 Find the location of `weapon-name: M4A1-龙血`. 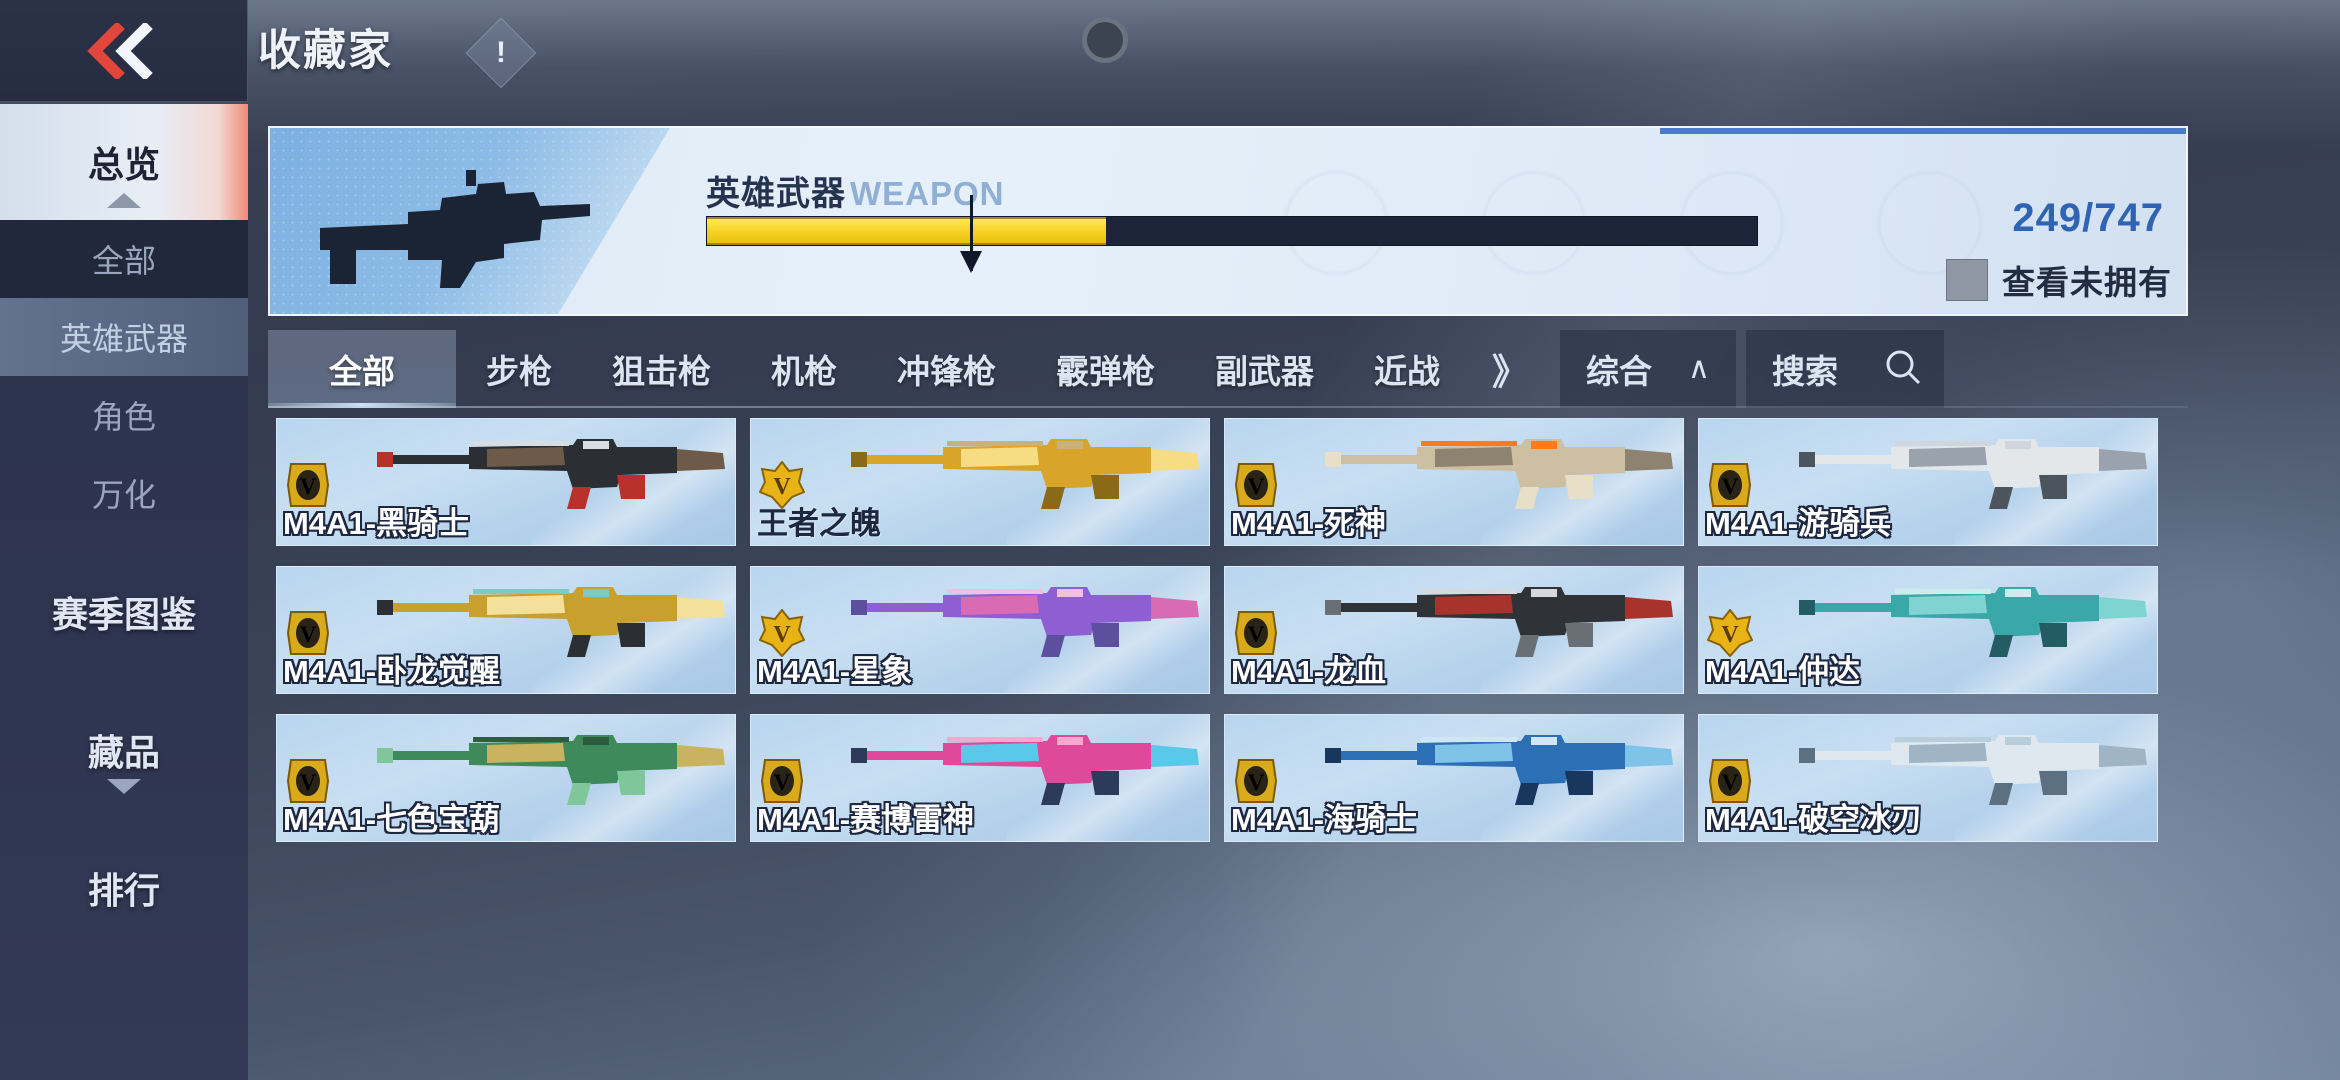

weapon-name: M4A1-龙血 is located at coordinates (1309, 671).